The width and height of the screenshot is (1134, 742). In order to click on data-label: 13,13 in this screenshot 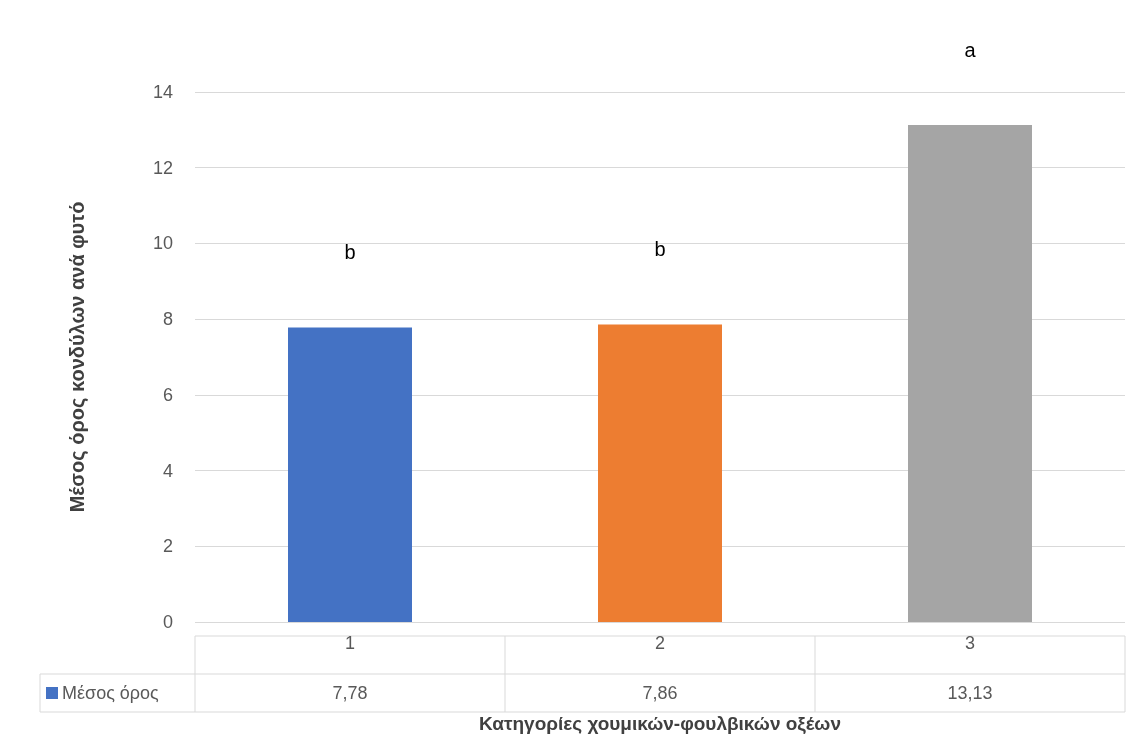, I will do `click(970, 693)`.